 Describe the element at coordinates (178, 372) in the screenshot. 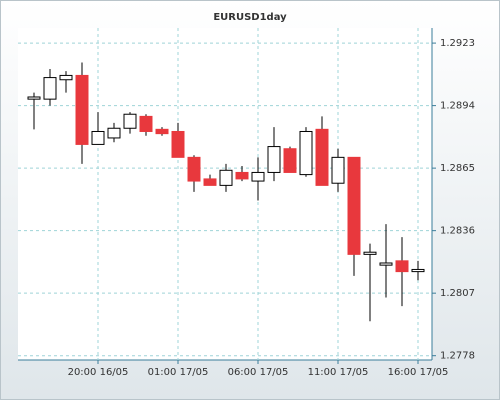

I see `x-tick-label: 01:00 17/05` at that location.